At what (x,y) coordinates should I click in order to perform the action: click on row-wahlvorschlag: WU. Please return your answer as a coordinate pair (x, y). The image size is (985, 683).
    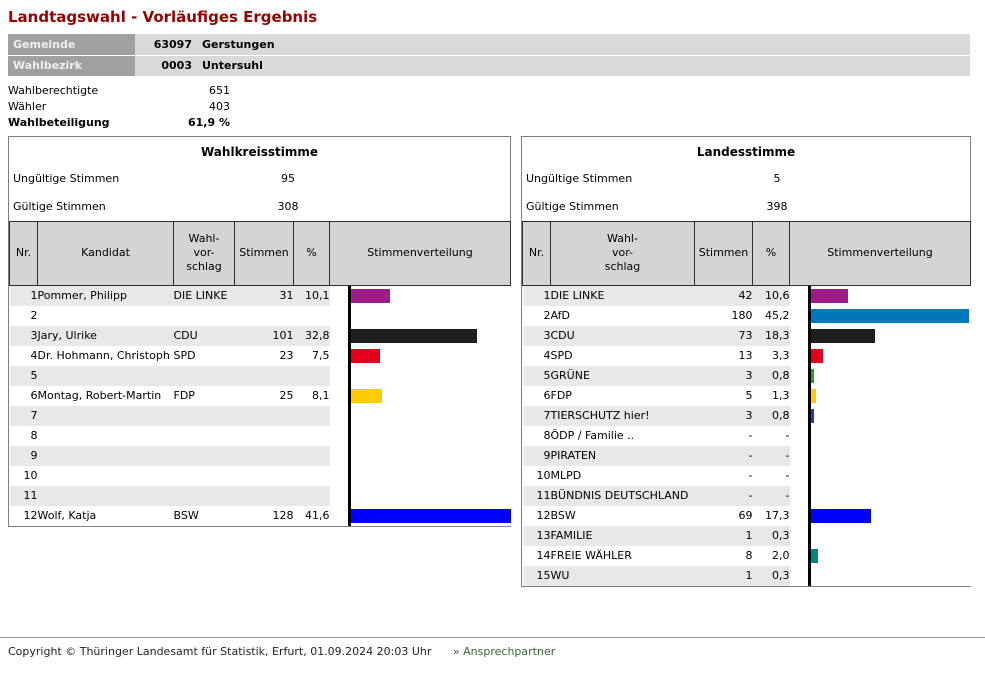
    Looking at the image, I should click on (622, 575).